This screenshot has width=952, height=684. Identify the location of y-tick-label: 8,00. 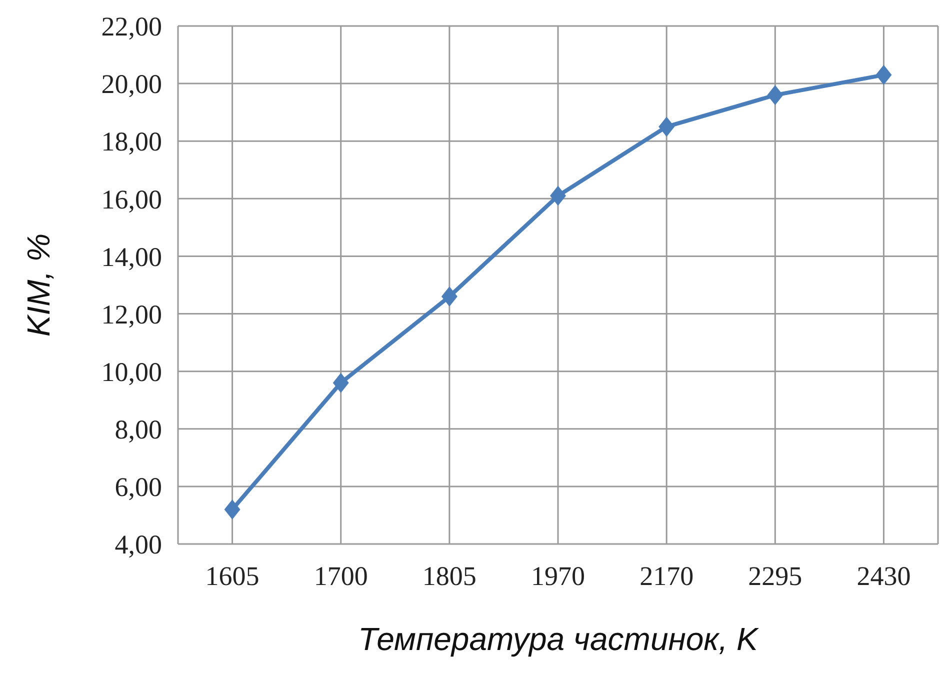
(138, 429).